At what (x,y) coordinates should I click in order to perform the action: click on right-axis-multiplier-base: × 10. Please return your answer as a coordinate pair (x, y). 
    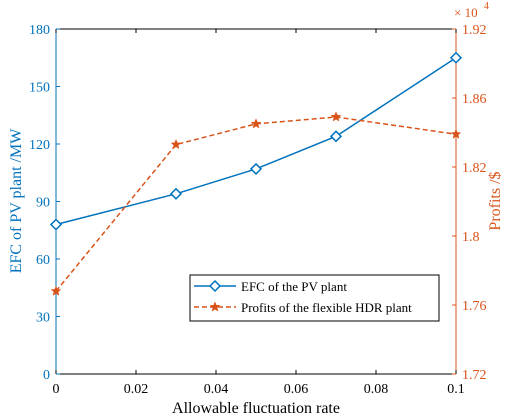
    Looking at the image, I should click on (466, 12).